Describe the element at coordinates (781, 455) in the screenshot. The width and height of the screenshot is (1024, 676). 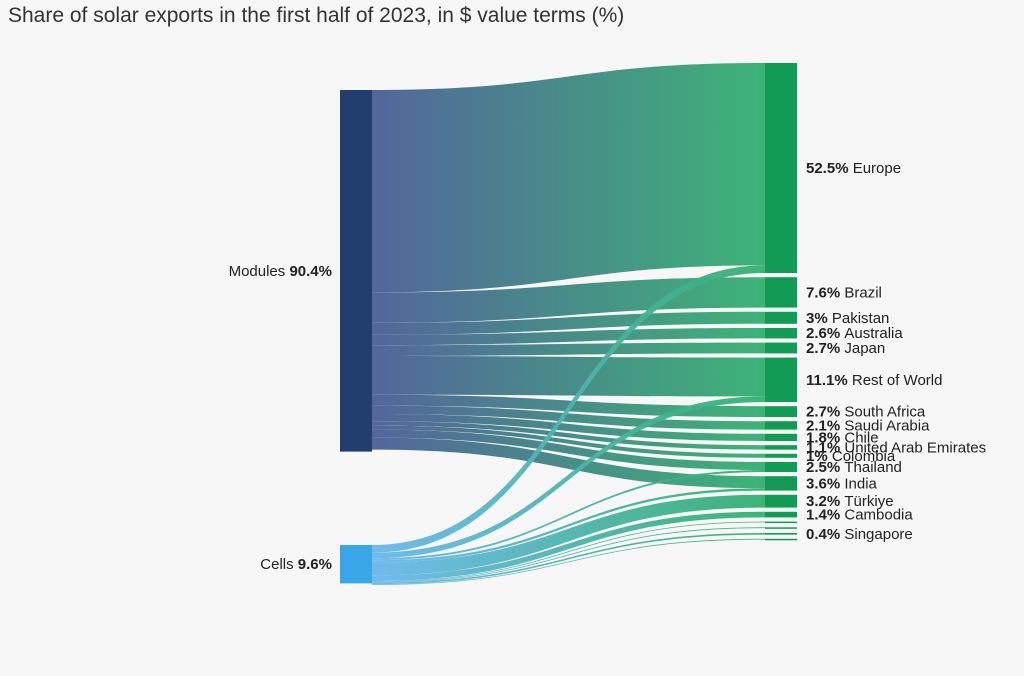
I see `dest-node-colombia` at that location.